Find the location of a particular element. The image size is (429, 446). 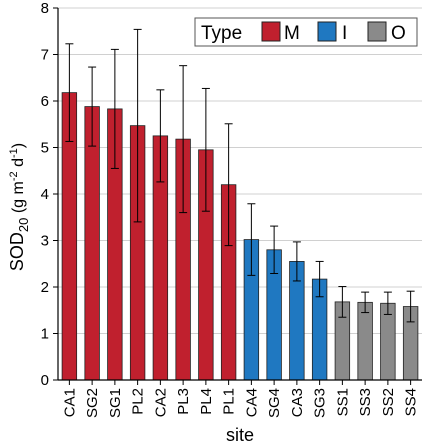

error-bar-pl2 is located at coordinates (137, 125).